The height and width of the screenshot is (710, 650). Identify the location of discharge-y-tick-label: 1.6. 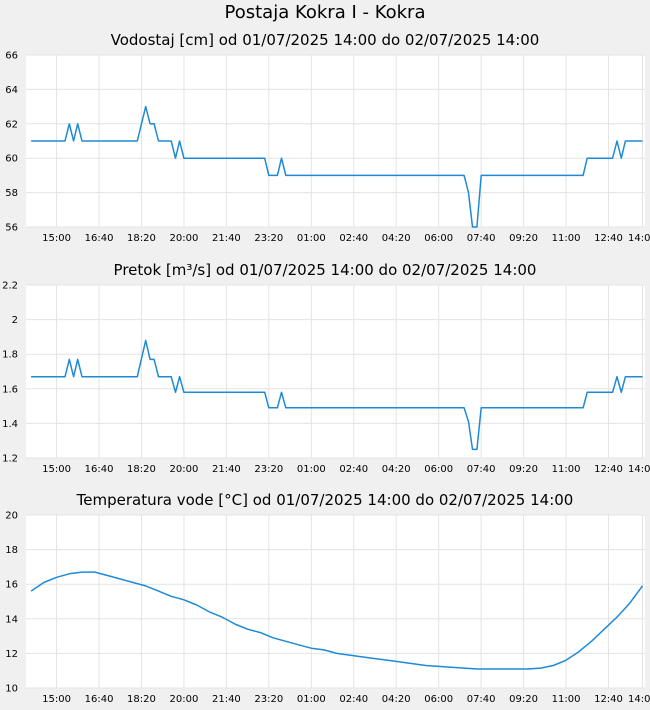
(10, 389).